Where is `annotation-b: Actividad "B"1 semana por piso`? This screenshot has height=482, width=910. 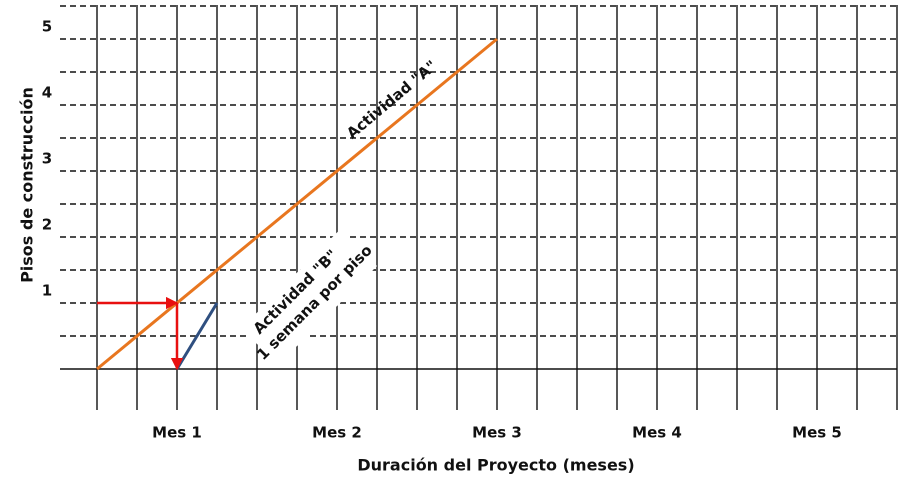
annotation-b: Actividad "B"1 semana por piso is located at coordinates (309, 297).